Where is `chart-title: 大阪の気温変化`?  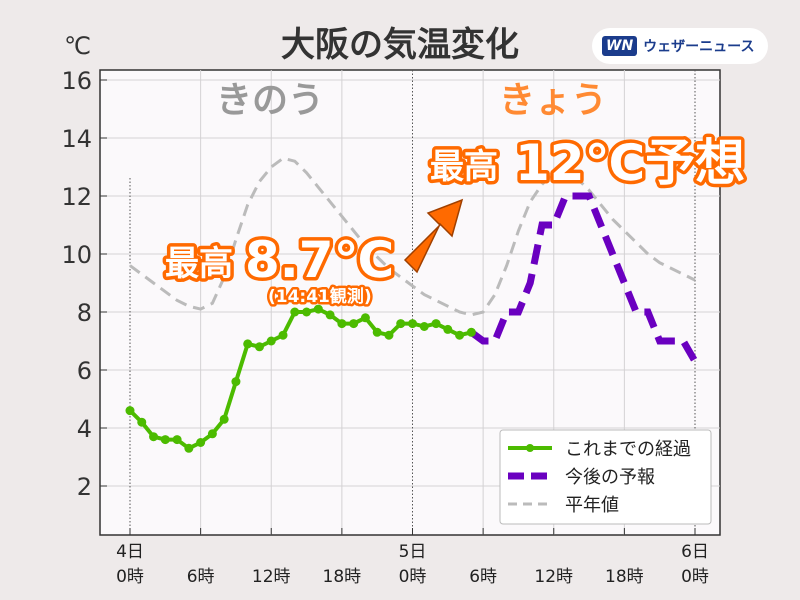
chart-title: 大阪の気温変化 is located at coordinates (400, 45).